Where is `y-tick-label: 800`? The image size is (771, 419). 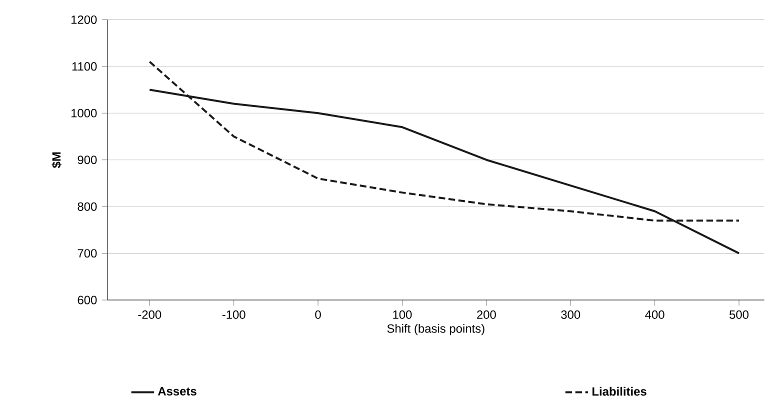 y-tick-label: 800 is located at coordinates (87, 206).